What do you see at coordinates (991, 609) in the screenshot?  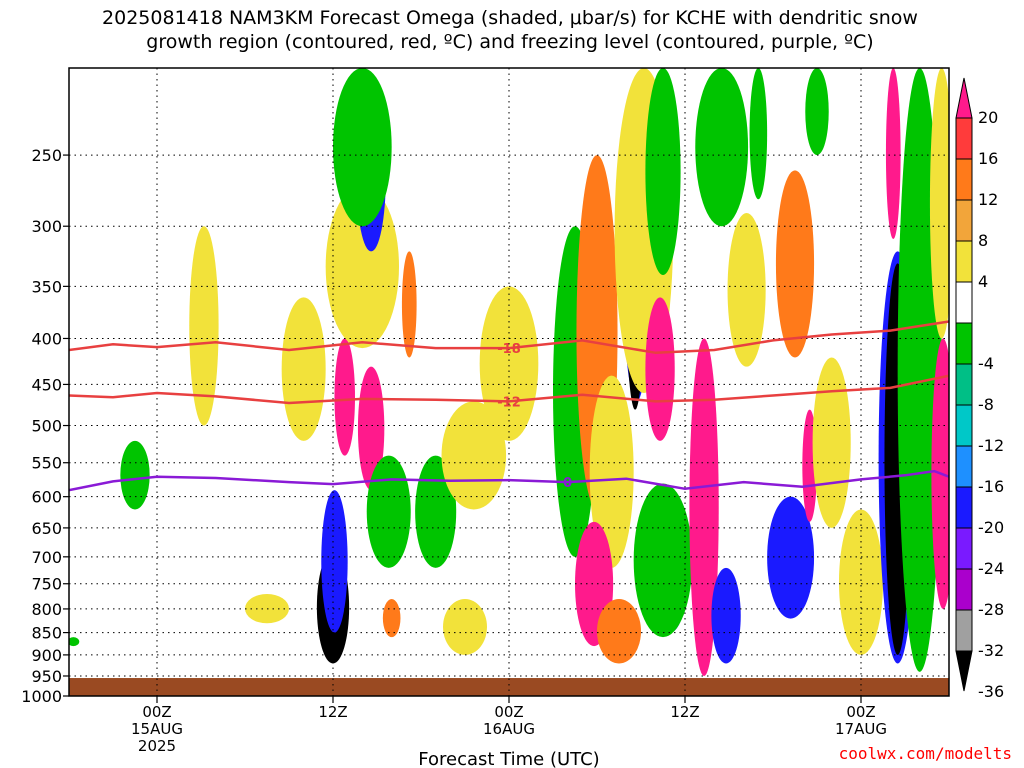 I see `colorbar-label: -28` at bounding box center [991, 609].